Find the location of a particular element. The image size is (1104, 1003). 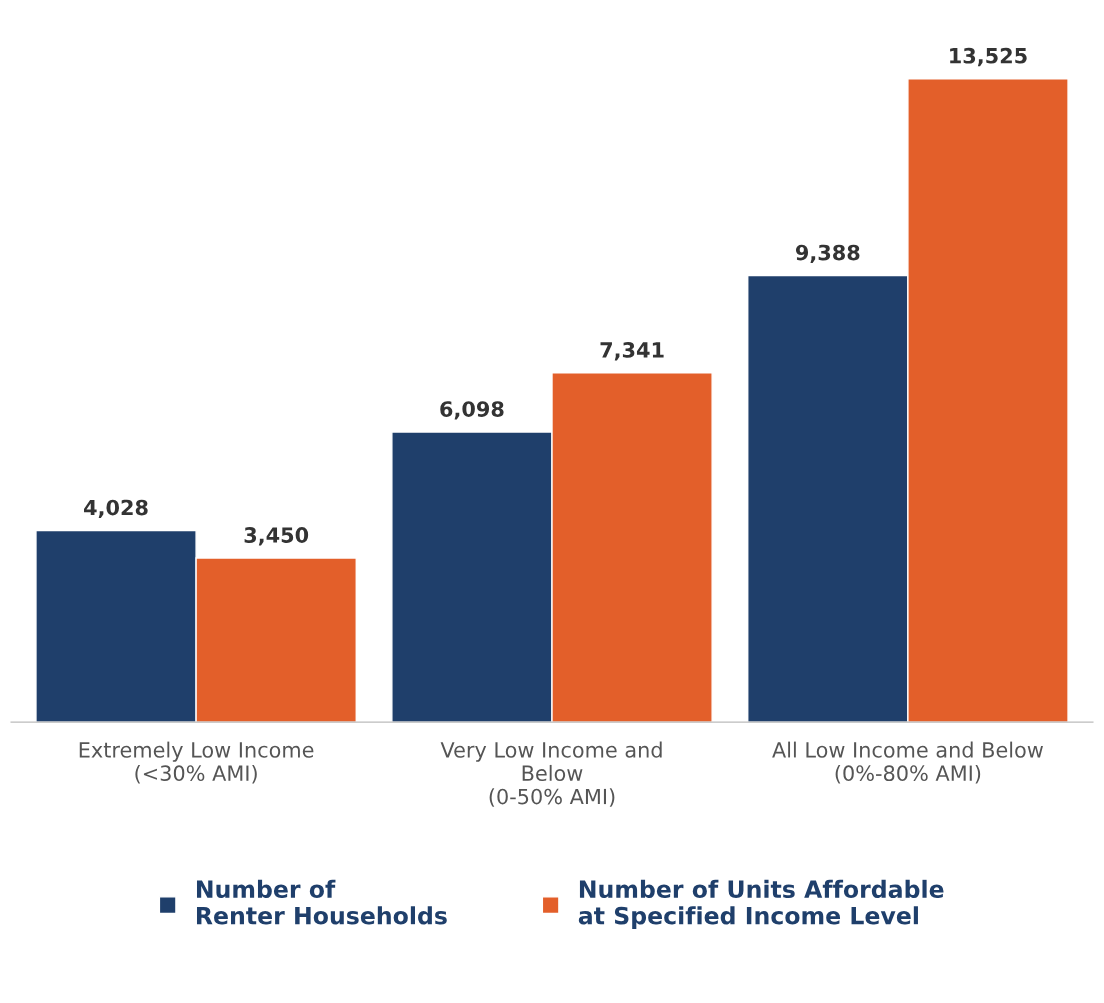

data-label: 3,450 is located at coordinates (276, 536).